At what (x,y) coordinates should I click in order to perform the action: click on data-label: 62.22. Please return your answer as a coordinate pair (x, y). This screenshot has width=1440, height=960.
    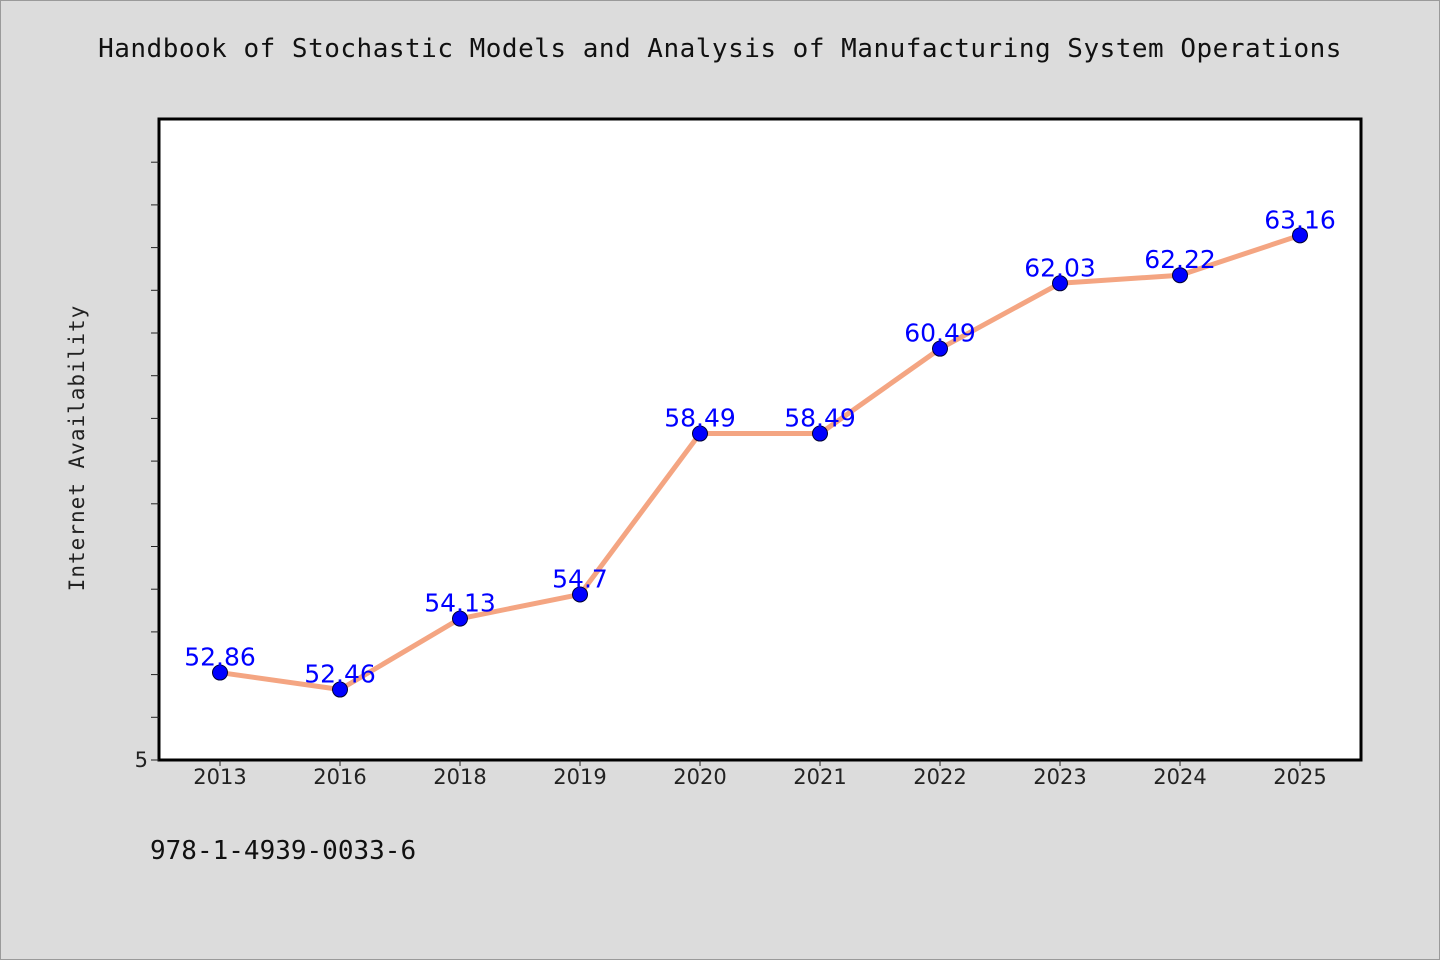
    Looking at the image, I should click on (1180, 259).